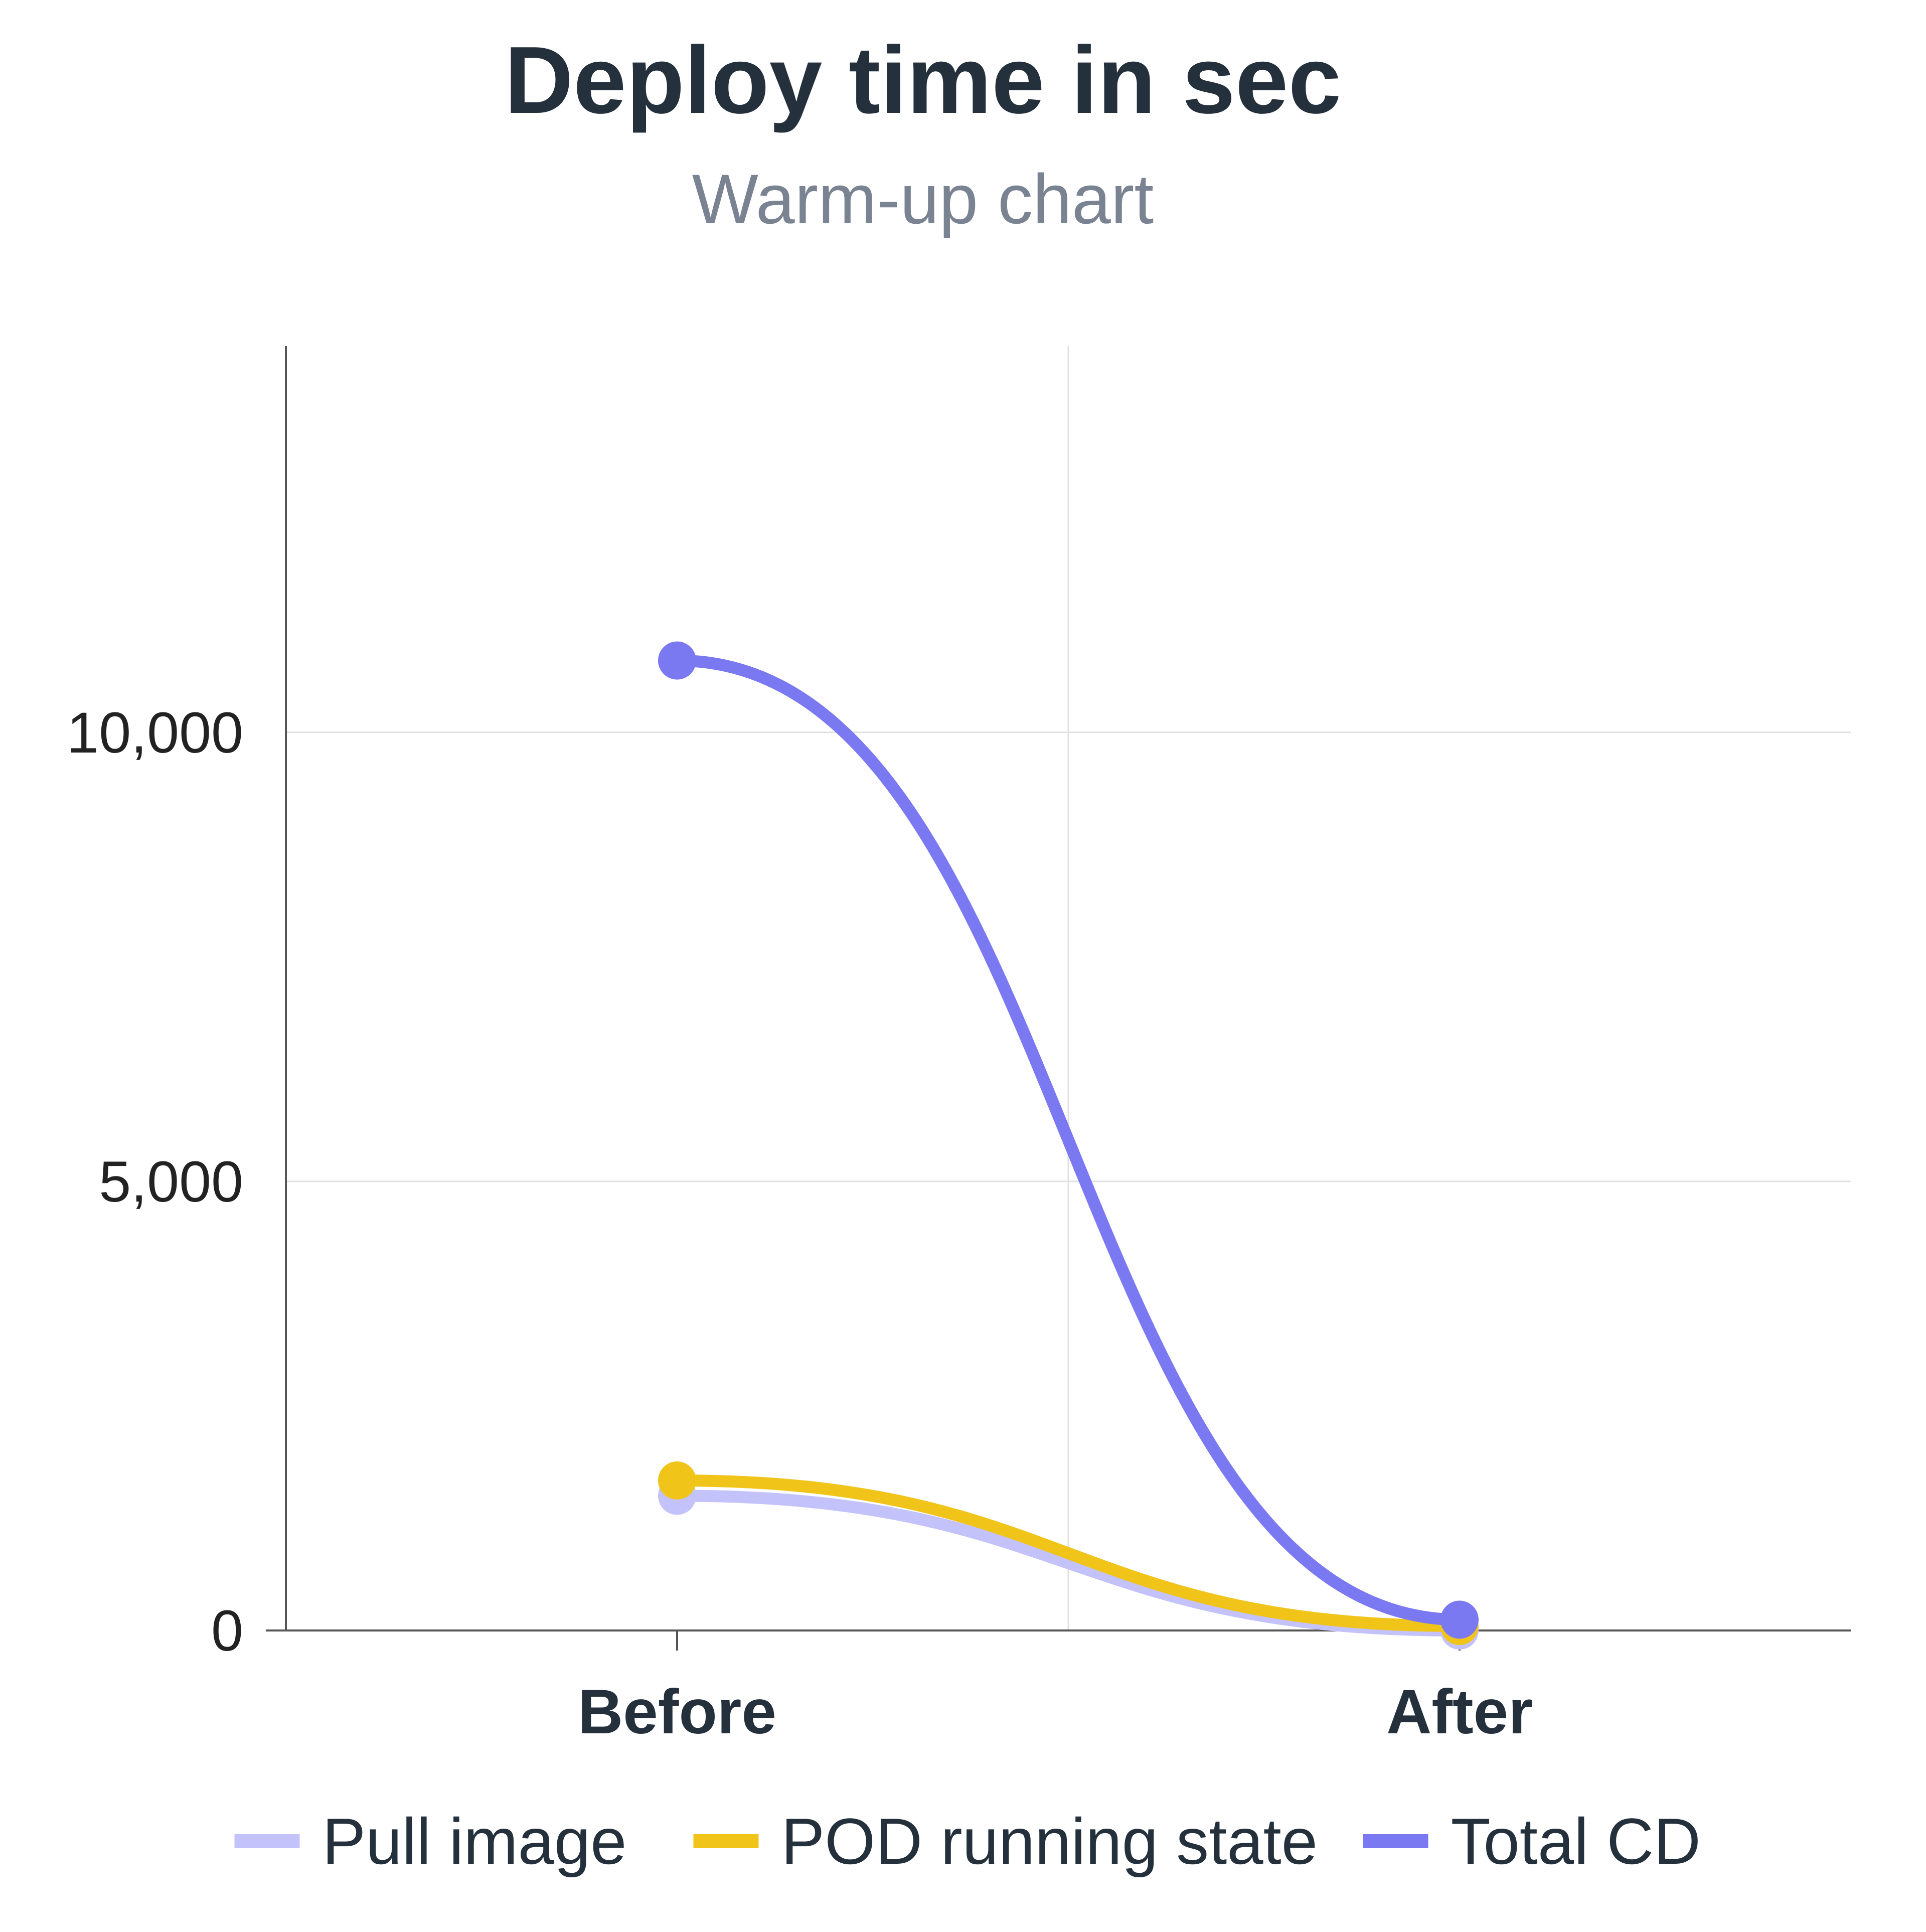 The height and width of the screenshot is (1932, 1926). I want to click on chart-subtitle: Warm-up chart, so click(923, 199).